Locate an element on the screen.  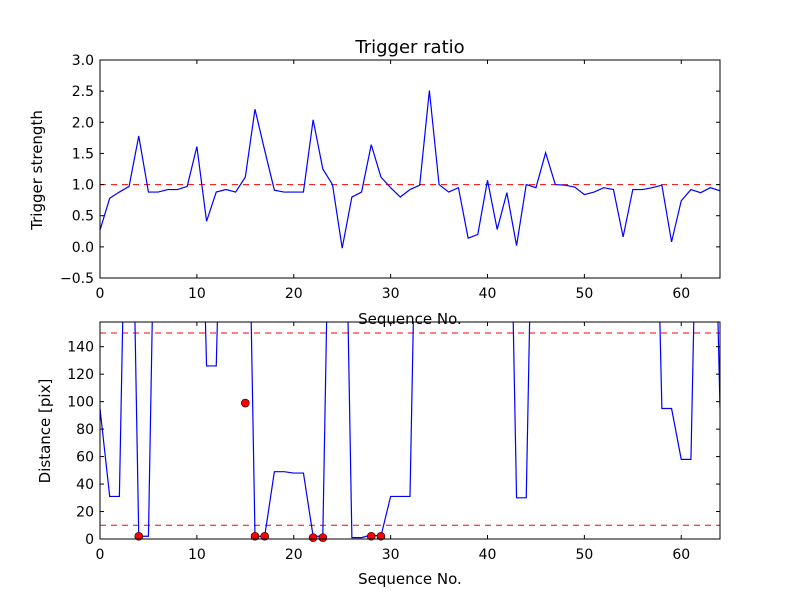
y-tick-label: 40 is located at coordinates (85, 485).